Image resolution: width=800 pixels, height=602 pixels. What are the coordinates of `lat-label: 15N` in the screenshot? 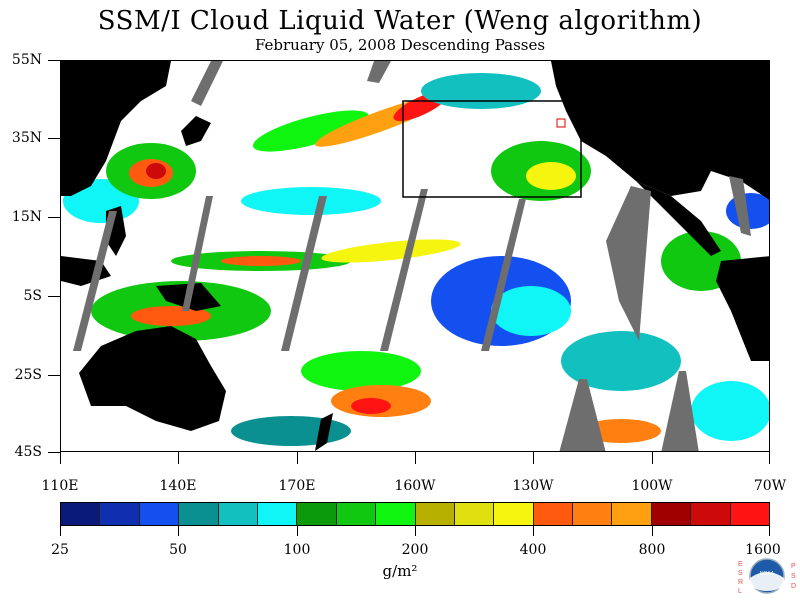 It's located at (26, 217).